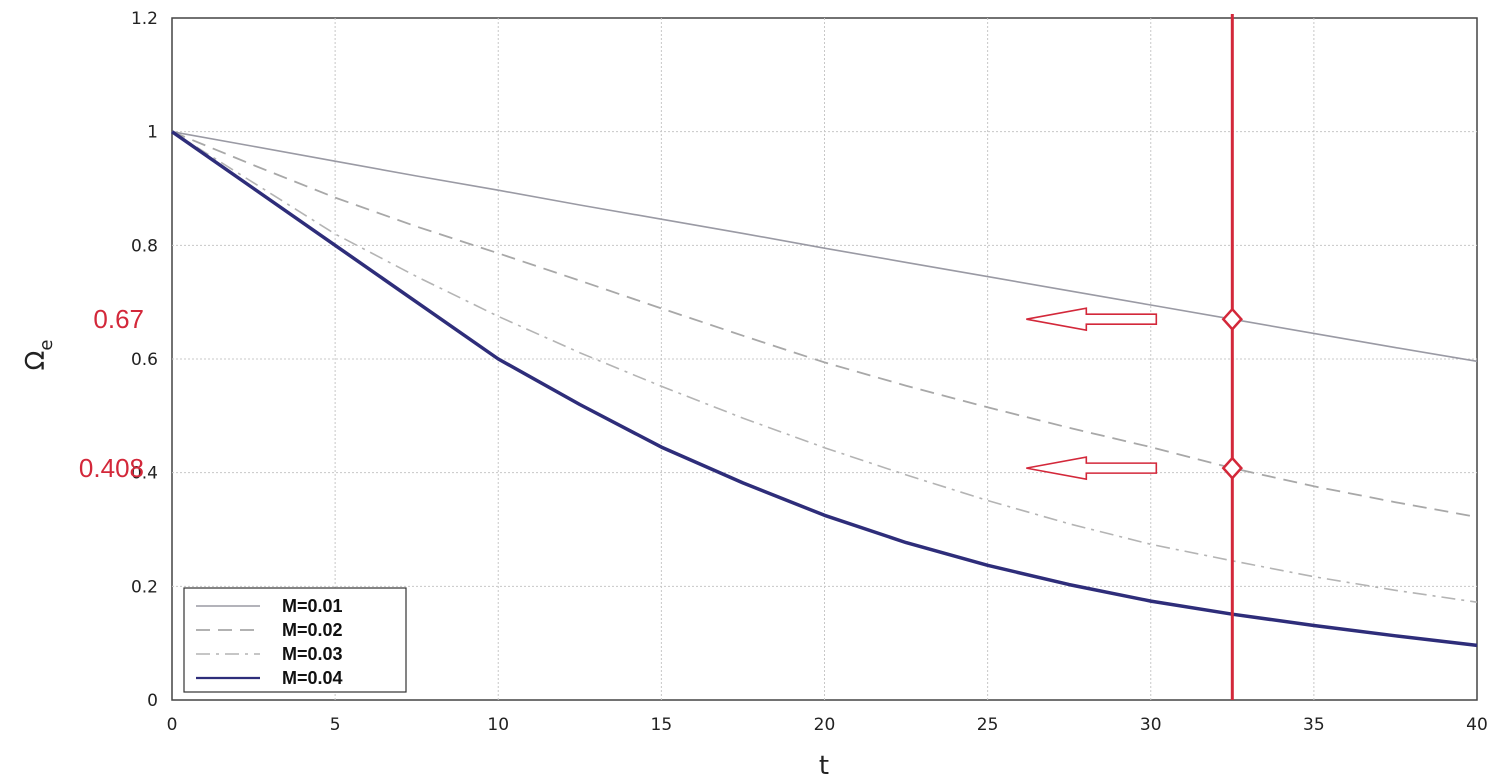 This screenshot has width=1499, height=780. I want to click on x-tick-label: 30, so click(1151, 725).